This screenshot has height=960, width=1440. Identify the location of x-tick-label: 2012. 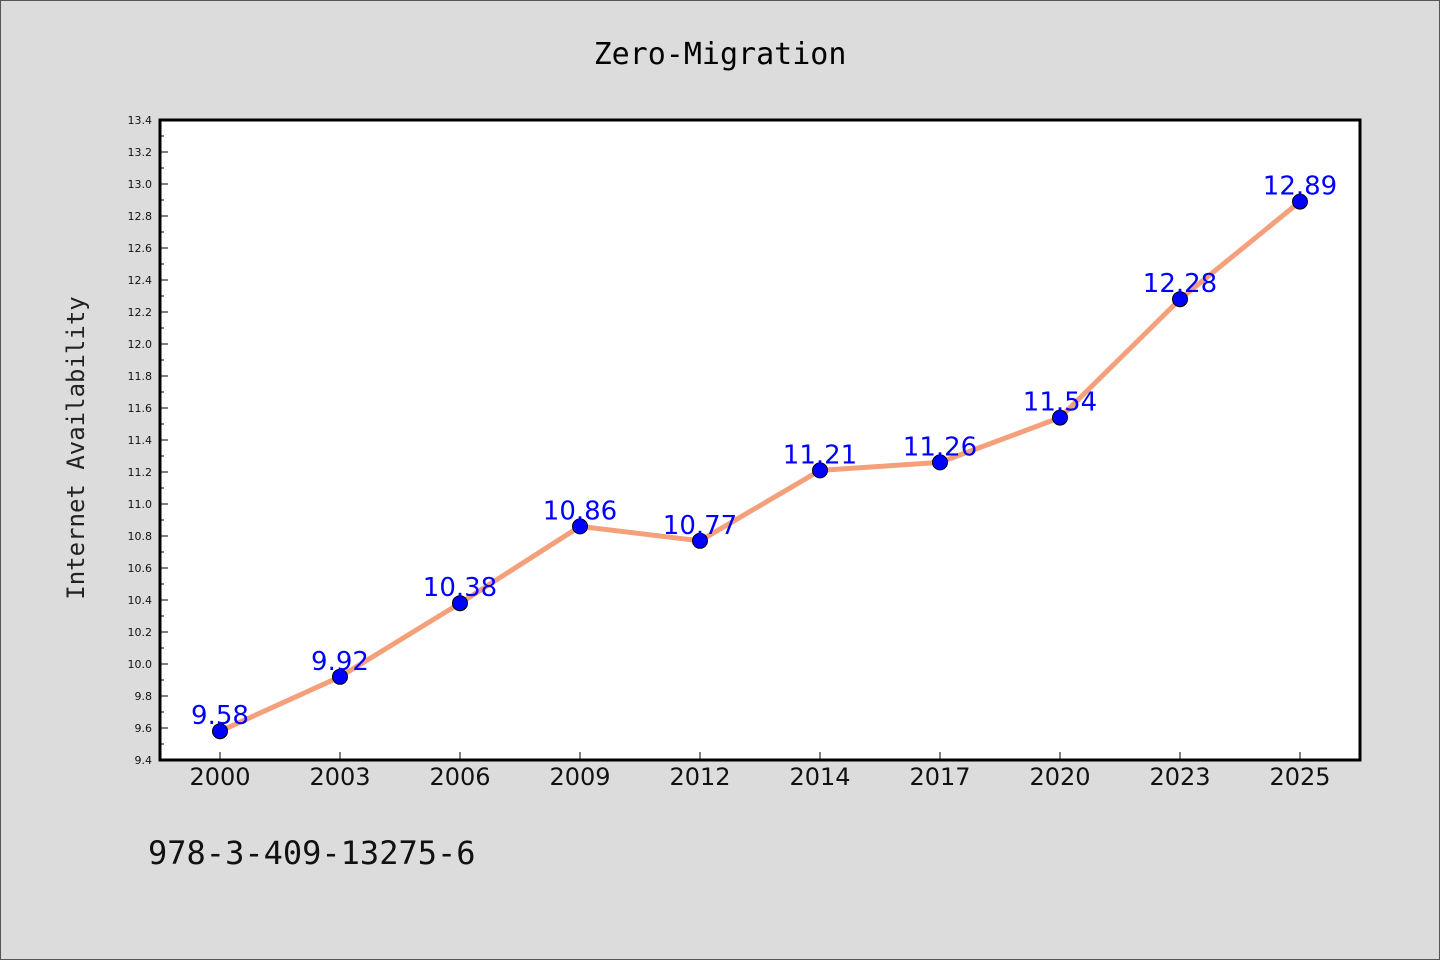
(699, 777).